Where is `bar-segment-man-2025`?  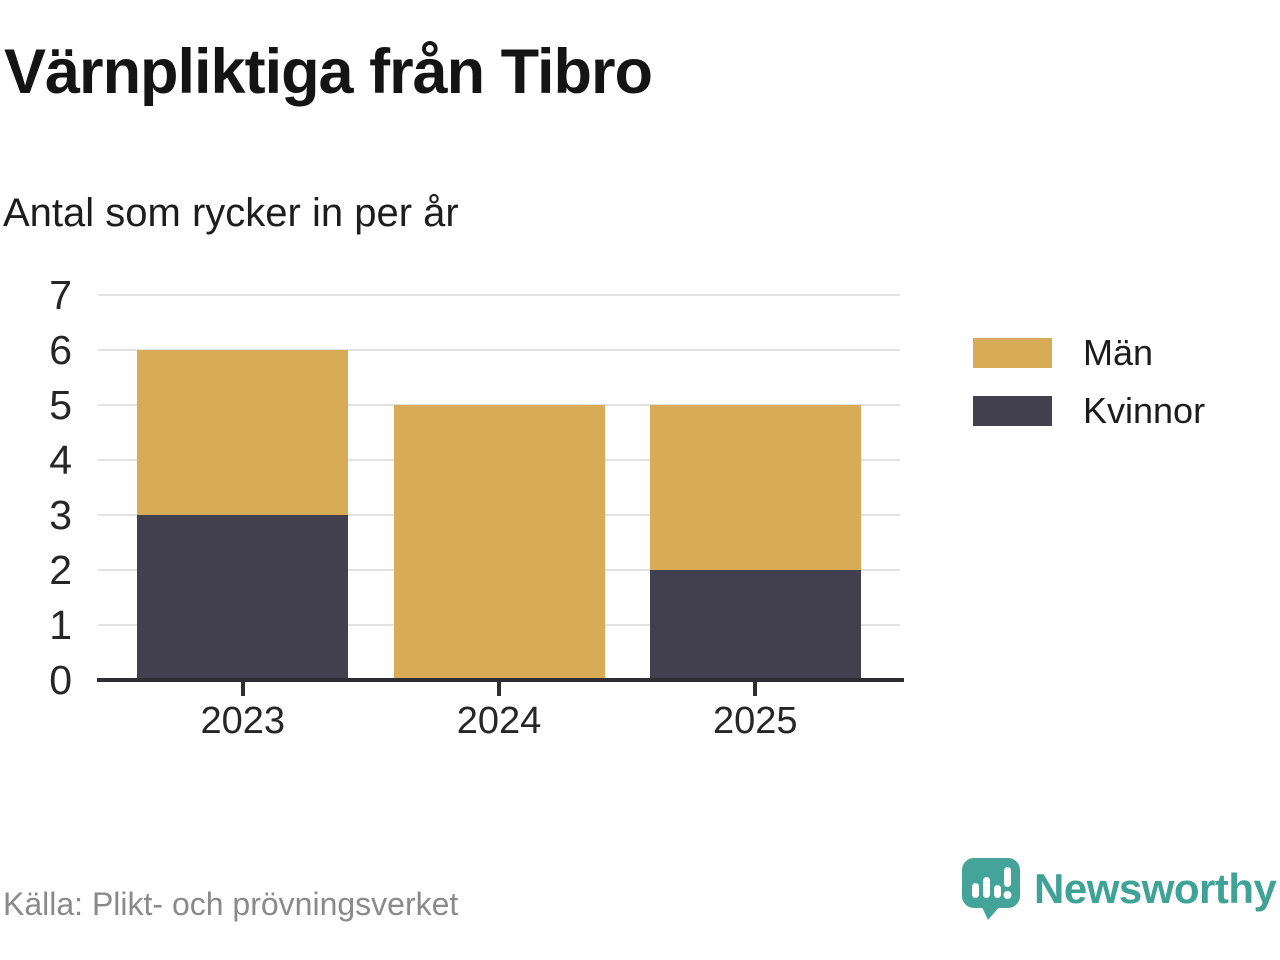 bar-segment-man-2025 is located at coordinates (755, 487).